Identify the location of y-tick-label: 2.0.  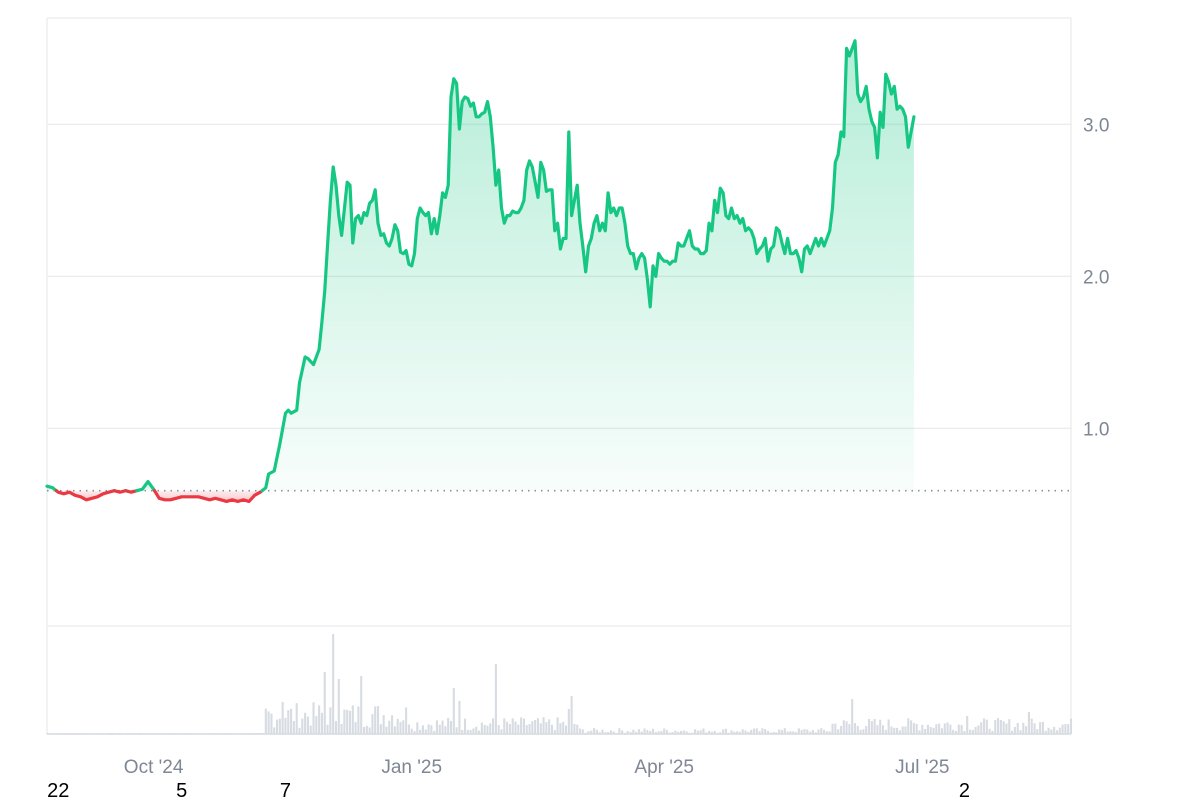
(1096, 277).